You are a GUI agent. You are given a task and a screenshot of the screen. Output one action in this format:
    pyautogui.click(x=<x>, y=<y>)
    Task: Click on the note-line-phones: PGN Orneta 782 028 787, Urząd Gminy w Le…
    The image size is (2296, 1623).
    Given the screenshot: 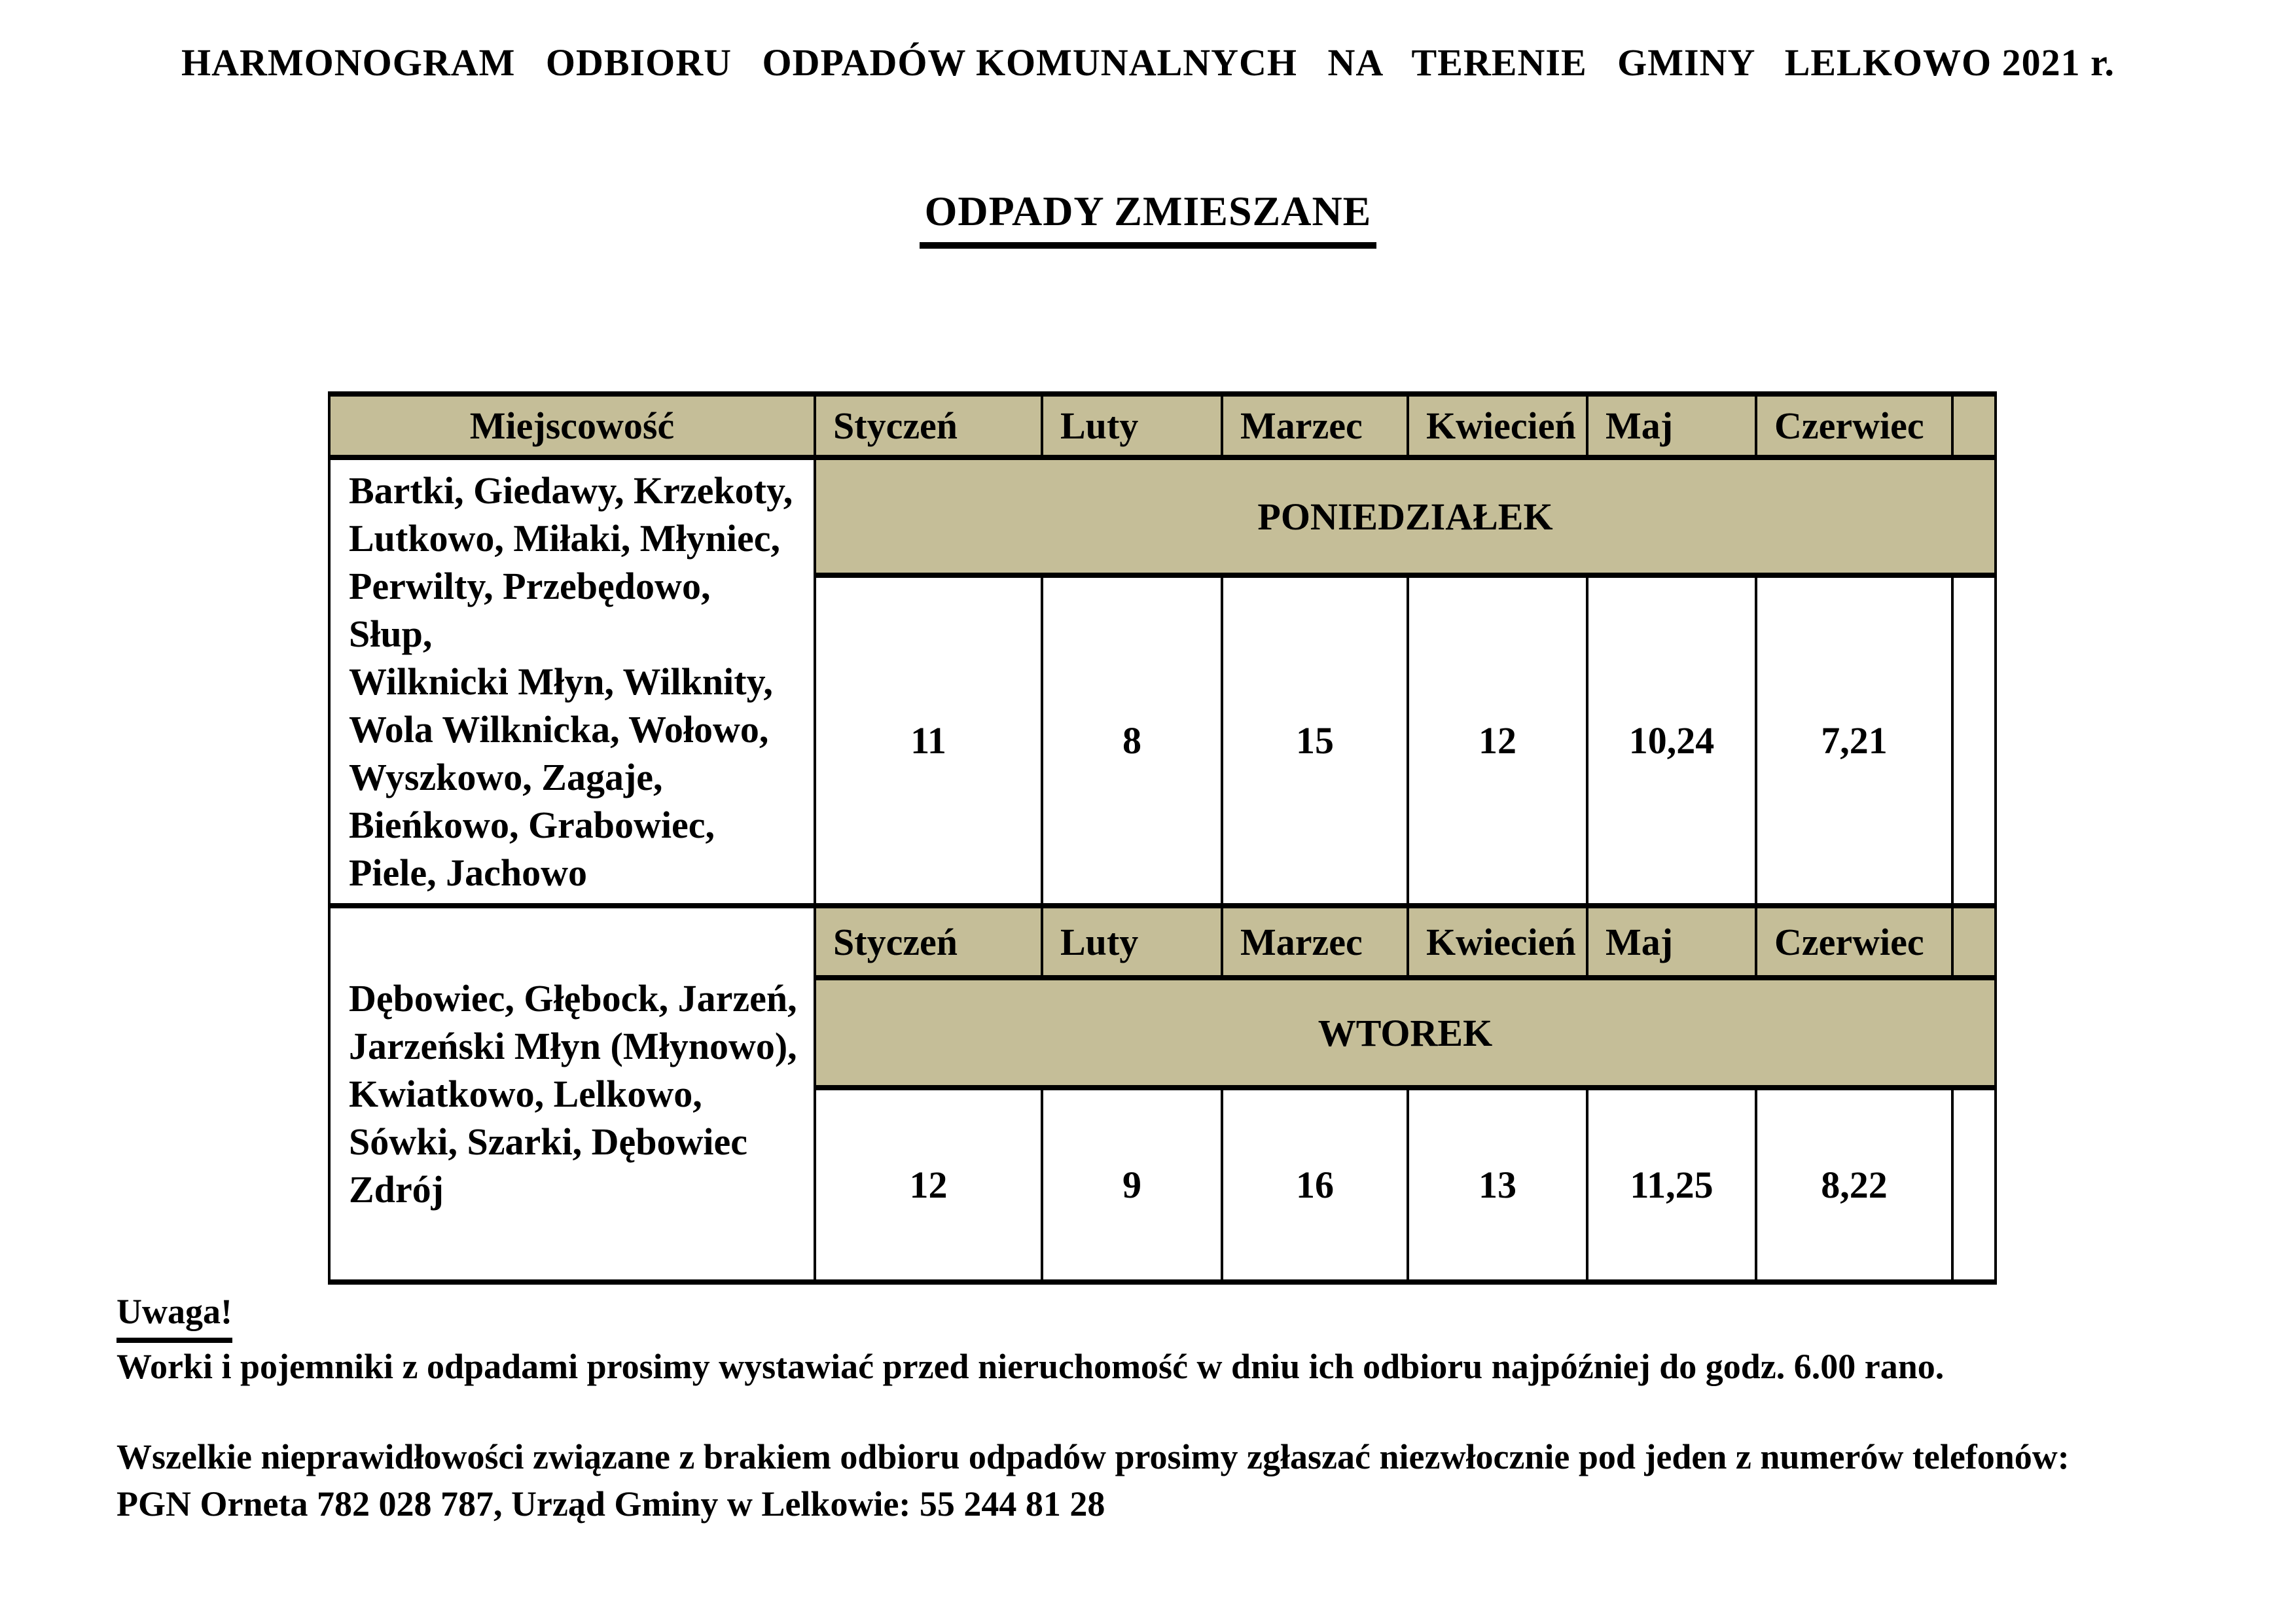 What is the action you would take?
    pyautogui.click(x=611, y=1504)
    